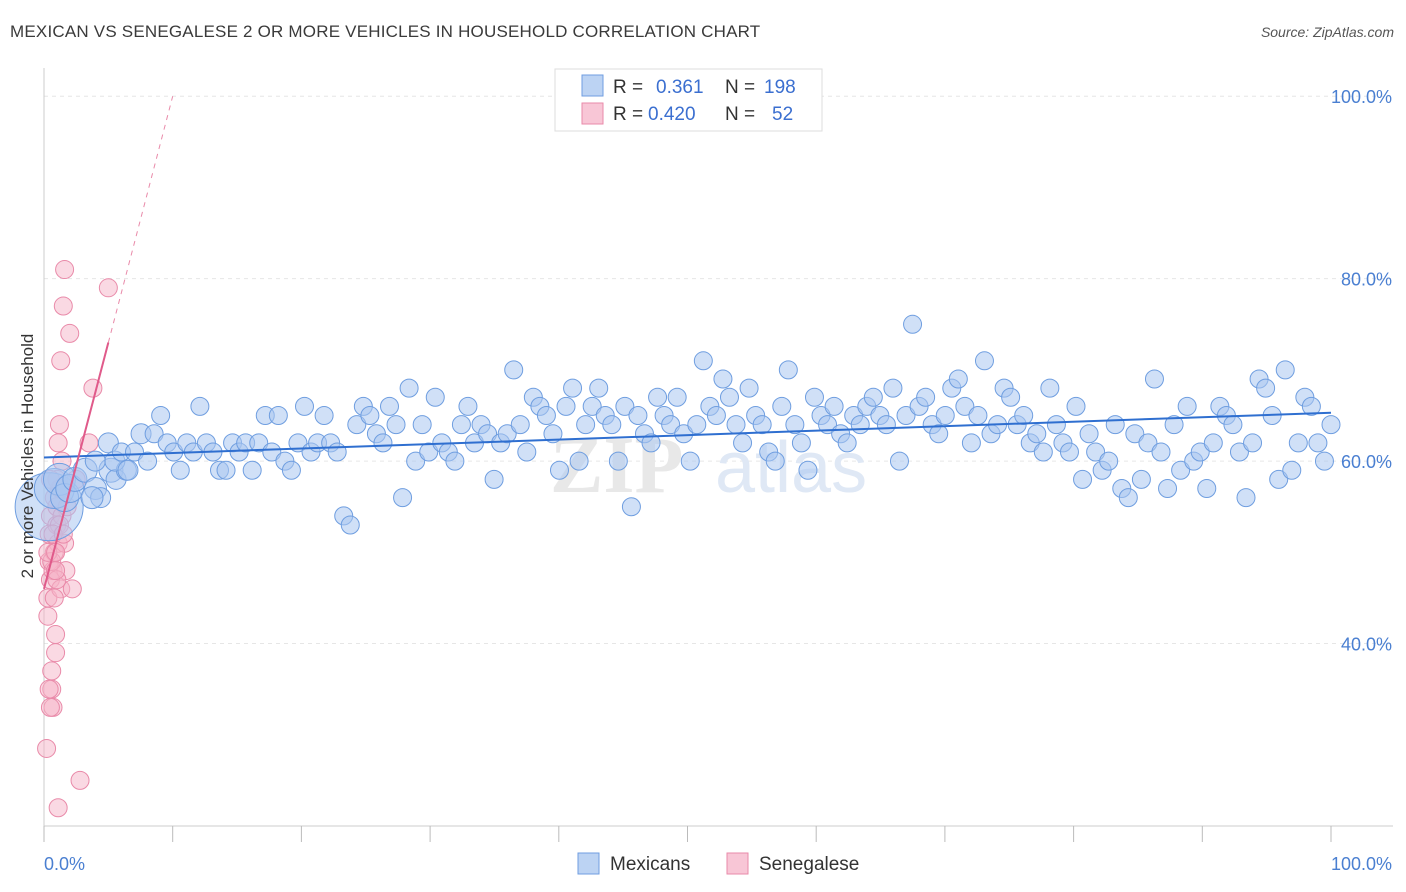 The height and width of the screenshot is (892, 1406). Describe the element at coordinates (650, 864) in the screenshot. I see `bottom-legend-mexicans: Mexicans` at that location.